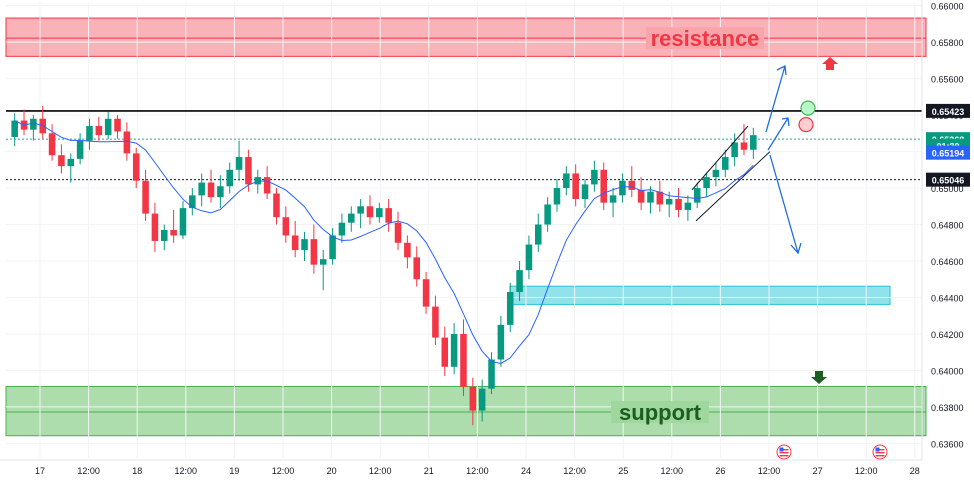 The image size is (974, 483). Describe the element at coordinates (915, 471) in the screenshot. I see `x-tick-label: 28` at that location.